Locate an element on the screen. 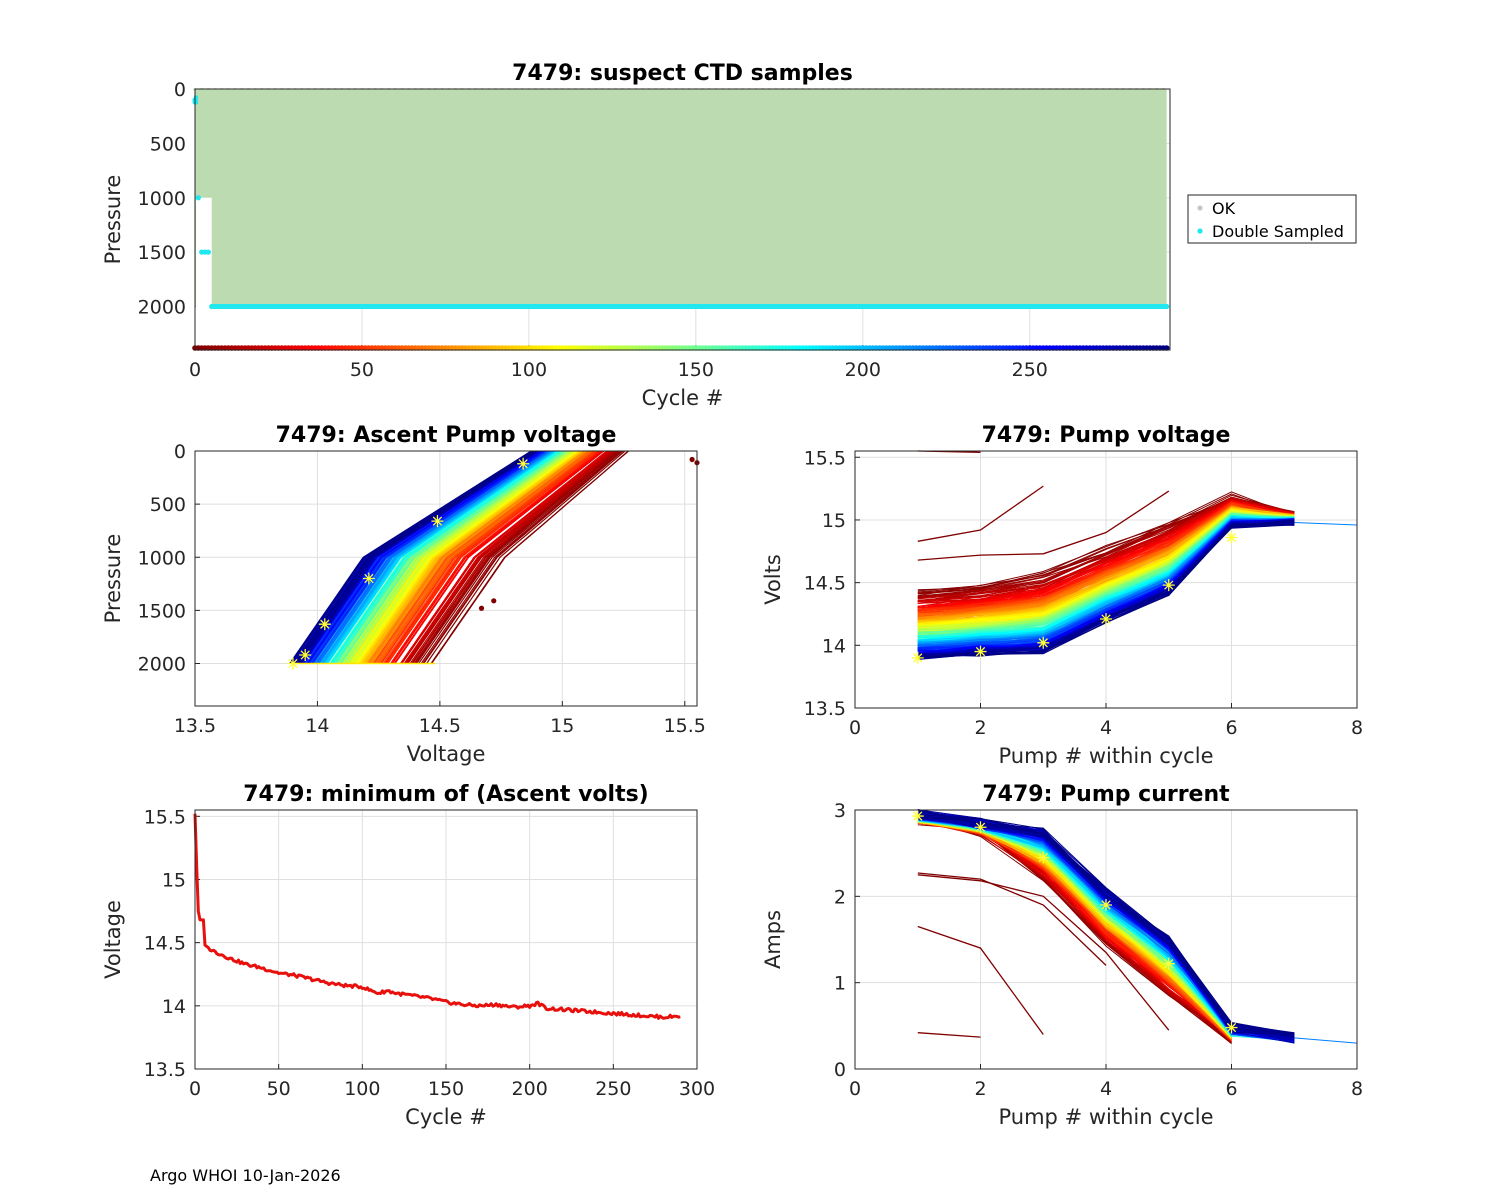 This screenshot has height=1200, width=1500. x-tick-label: 15 is located at coordinates (562, 726).